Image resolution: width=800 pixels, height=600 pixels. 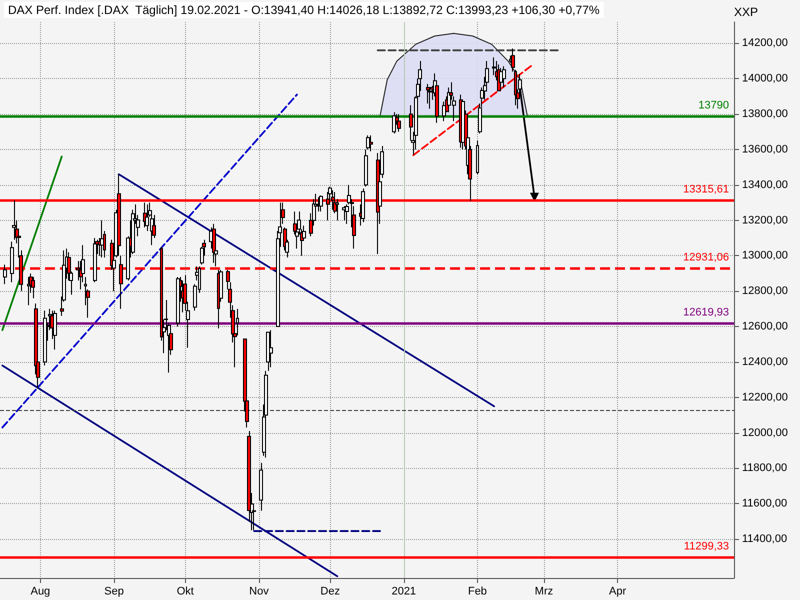 I want to click on x-tick-label: Mrz, so click(x=544, y=592).